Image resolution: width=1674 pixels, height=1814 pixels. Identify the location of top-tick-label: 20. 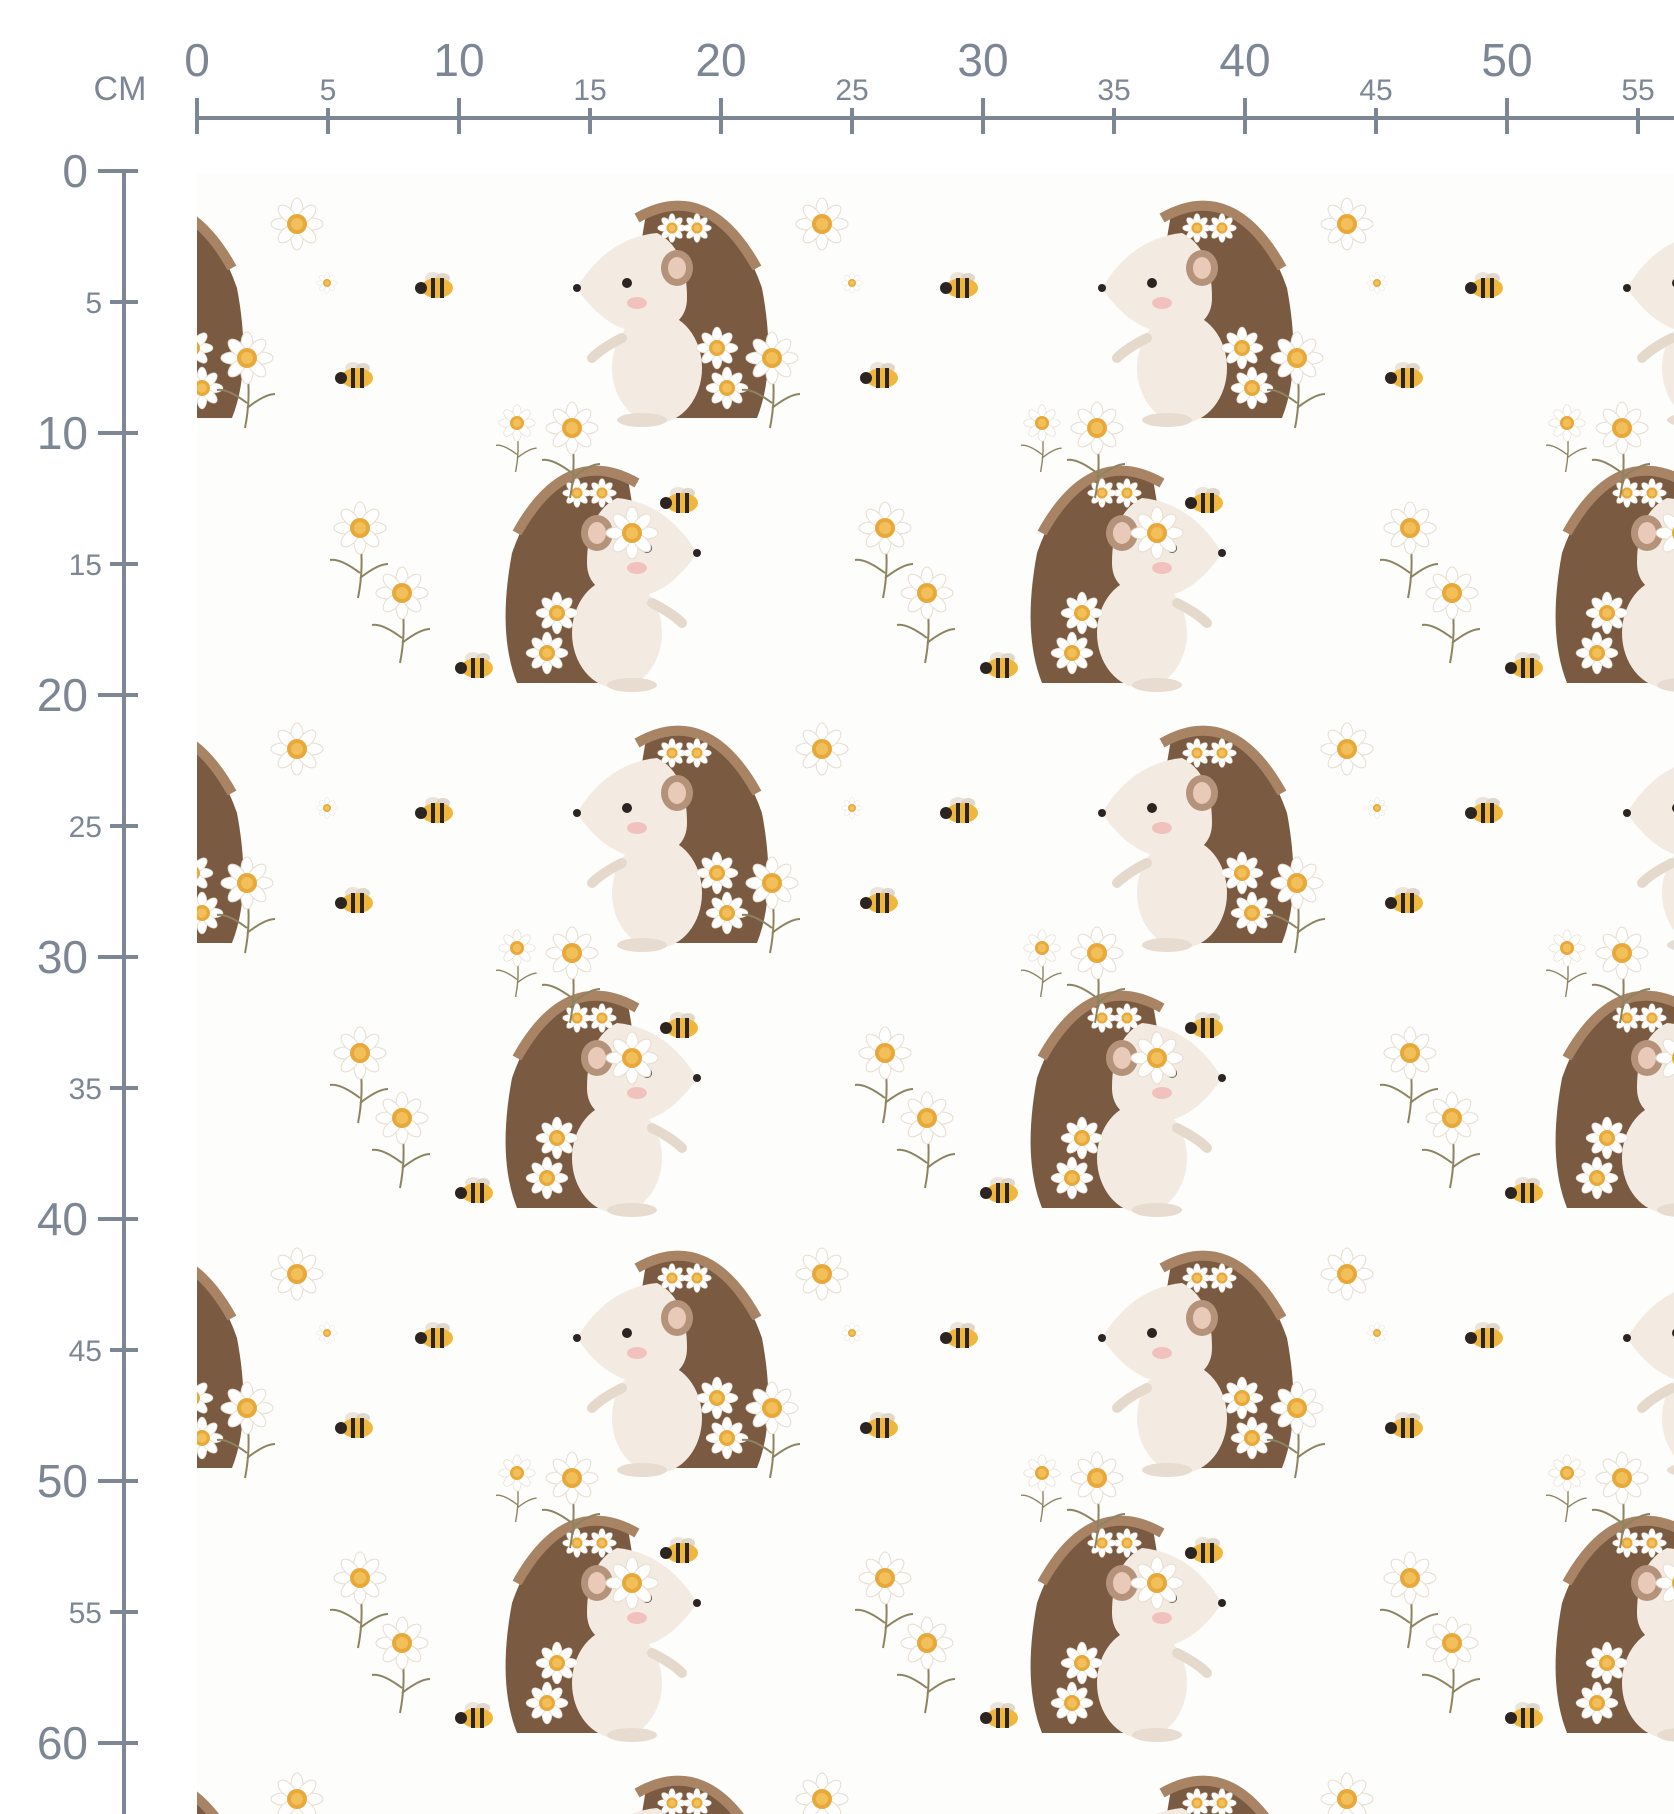
(720, 60).